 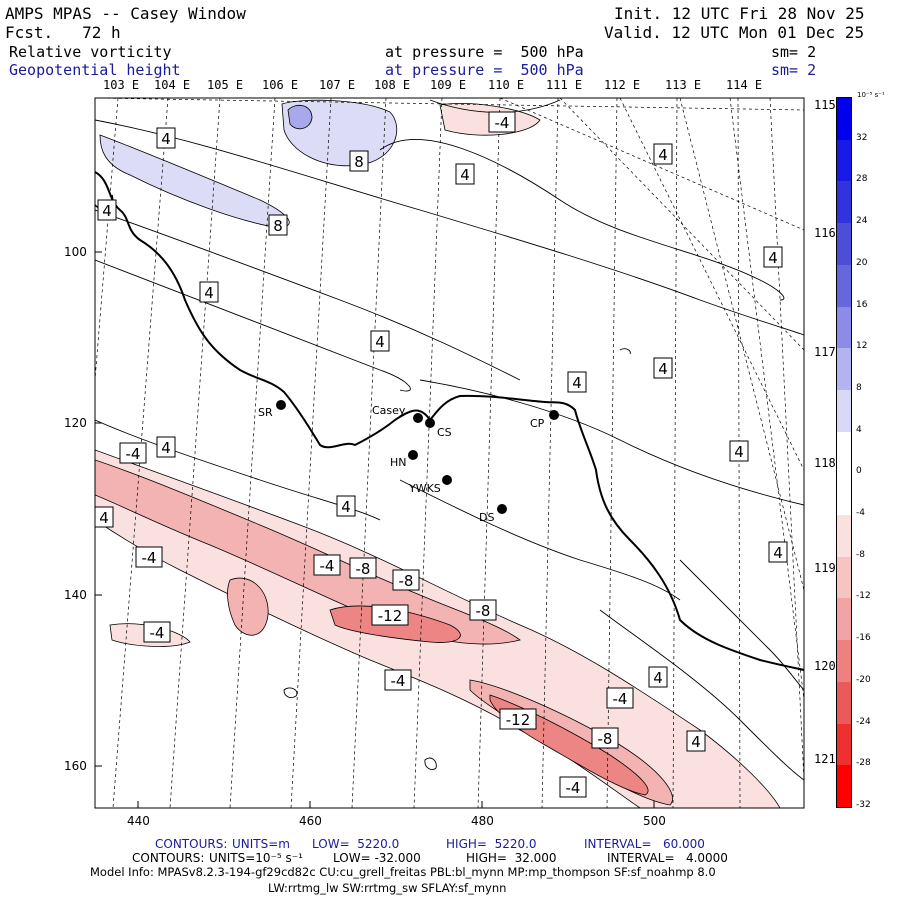 I want to click on smooth-2: sm= 2, so click(x=794, y=70).